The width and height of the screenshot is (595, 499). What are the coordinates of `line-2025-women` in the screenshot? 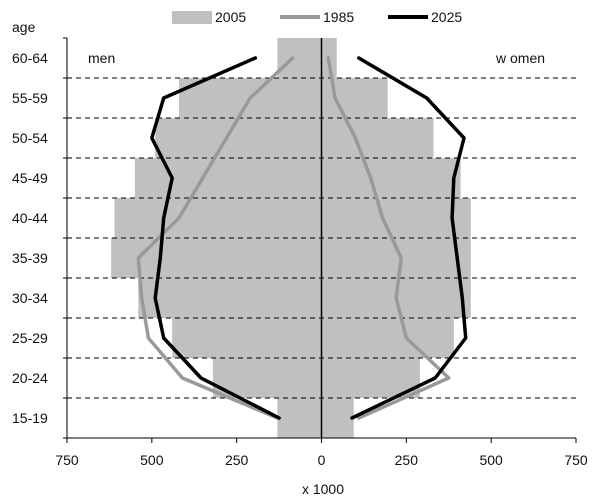 It's located at (409, 238).